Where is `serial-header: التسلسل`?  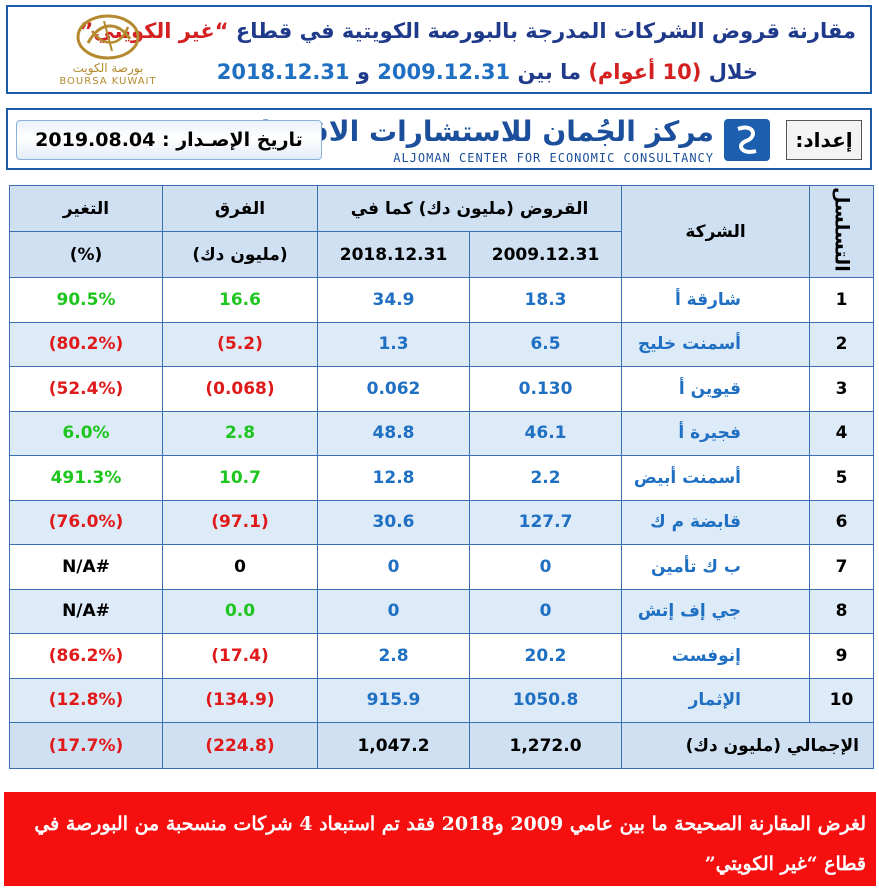 serial-header: التسلسل is located at coordinates (842, 231).